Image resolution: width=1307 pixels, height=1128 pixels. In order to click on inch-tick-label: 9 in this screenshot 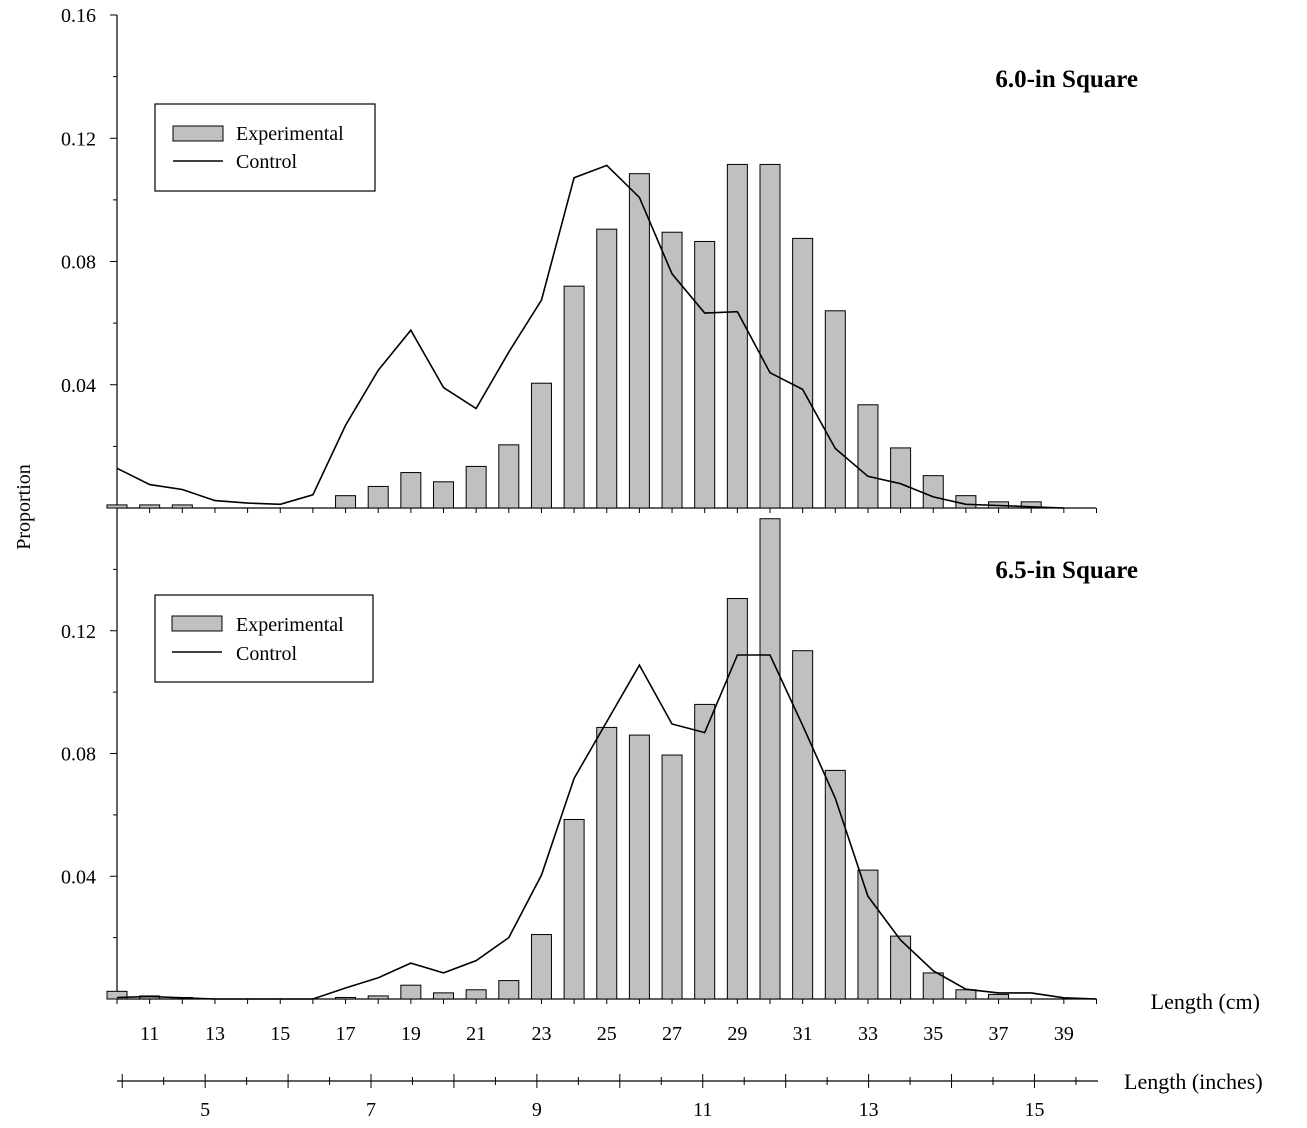, I will do `click(537, 1110)`.